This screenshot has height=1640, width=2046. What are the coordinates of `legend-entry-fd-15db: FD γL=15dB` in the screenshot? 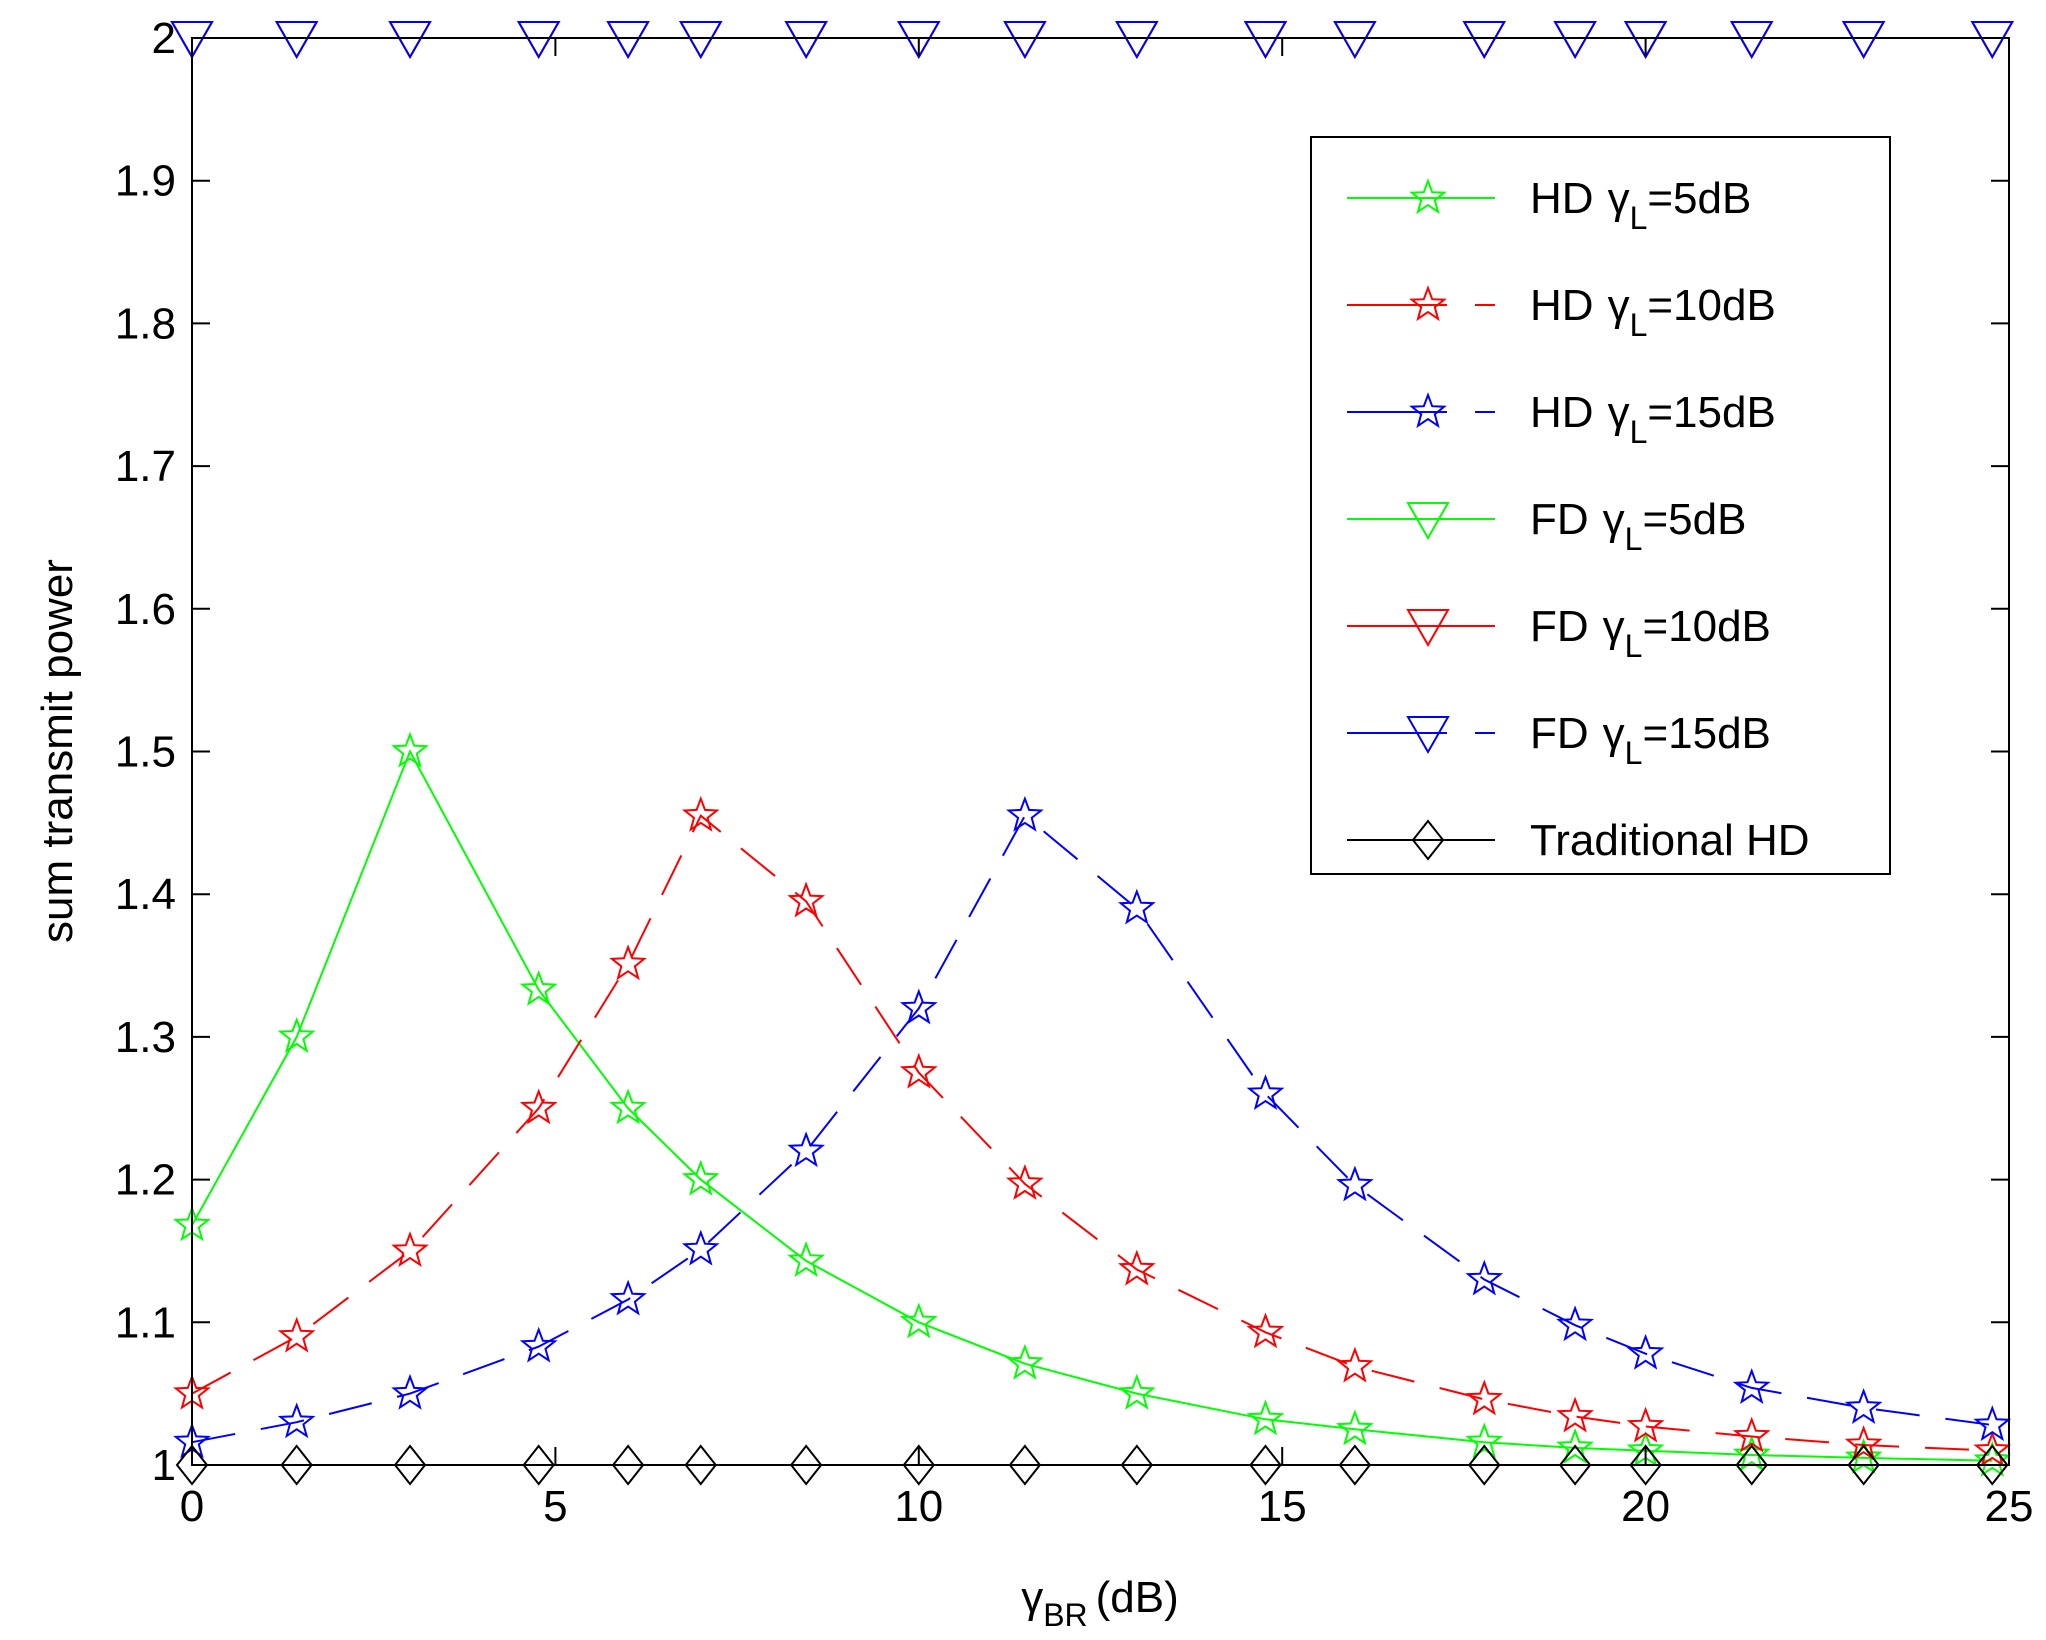 It's located at (1559, 740).